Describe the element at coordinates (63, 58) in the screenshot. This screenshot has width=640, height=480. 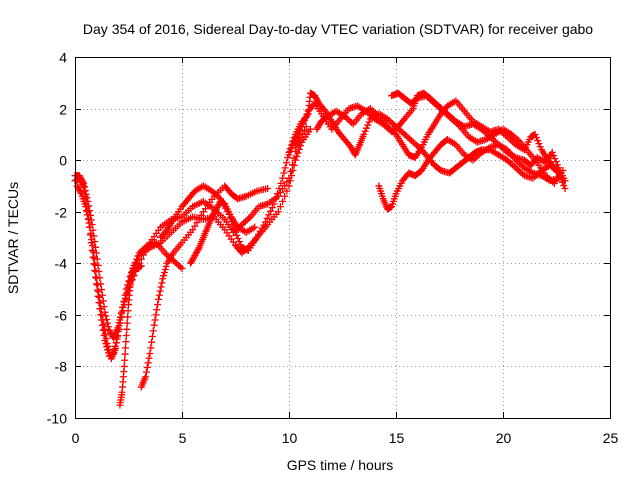
I see `y-tick-label: 4` at that location.